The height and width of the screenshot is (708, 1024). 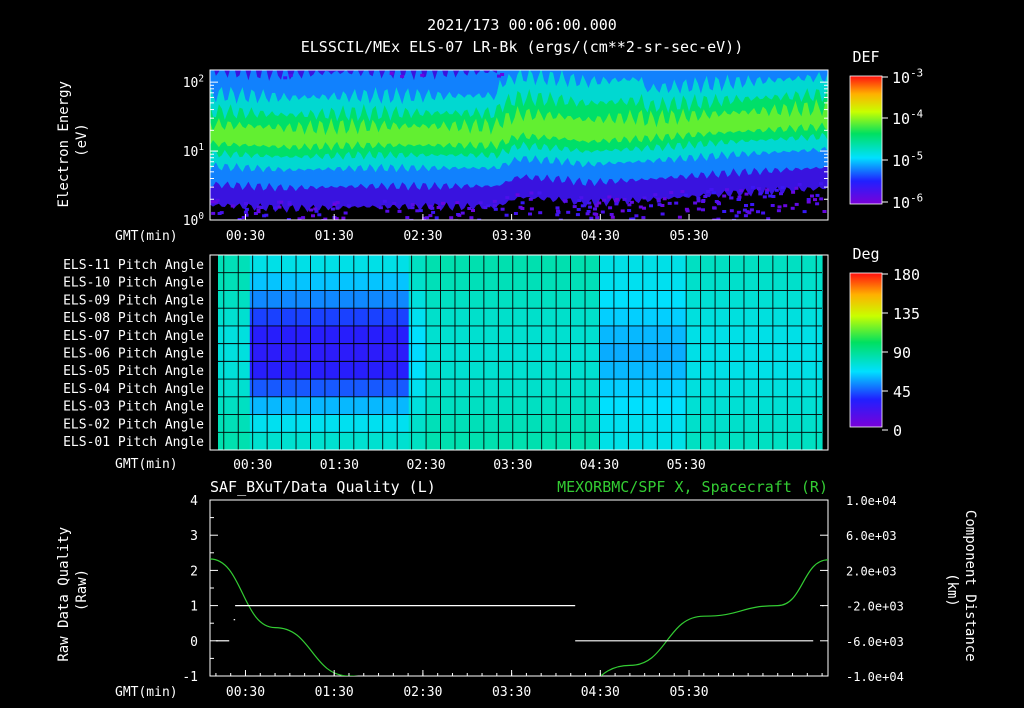 I want to click on quality-ylabel-left: Raw Data Quality (Raw), so click(x=73, y=589).